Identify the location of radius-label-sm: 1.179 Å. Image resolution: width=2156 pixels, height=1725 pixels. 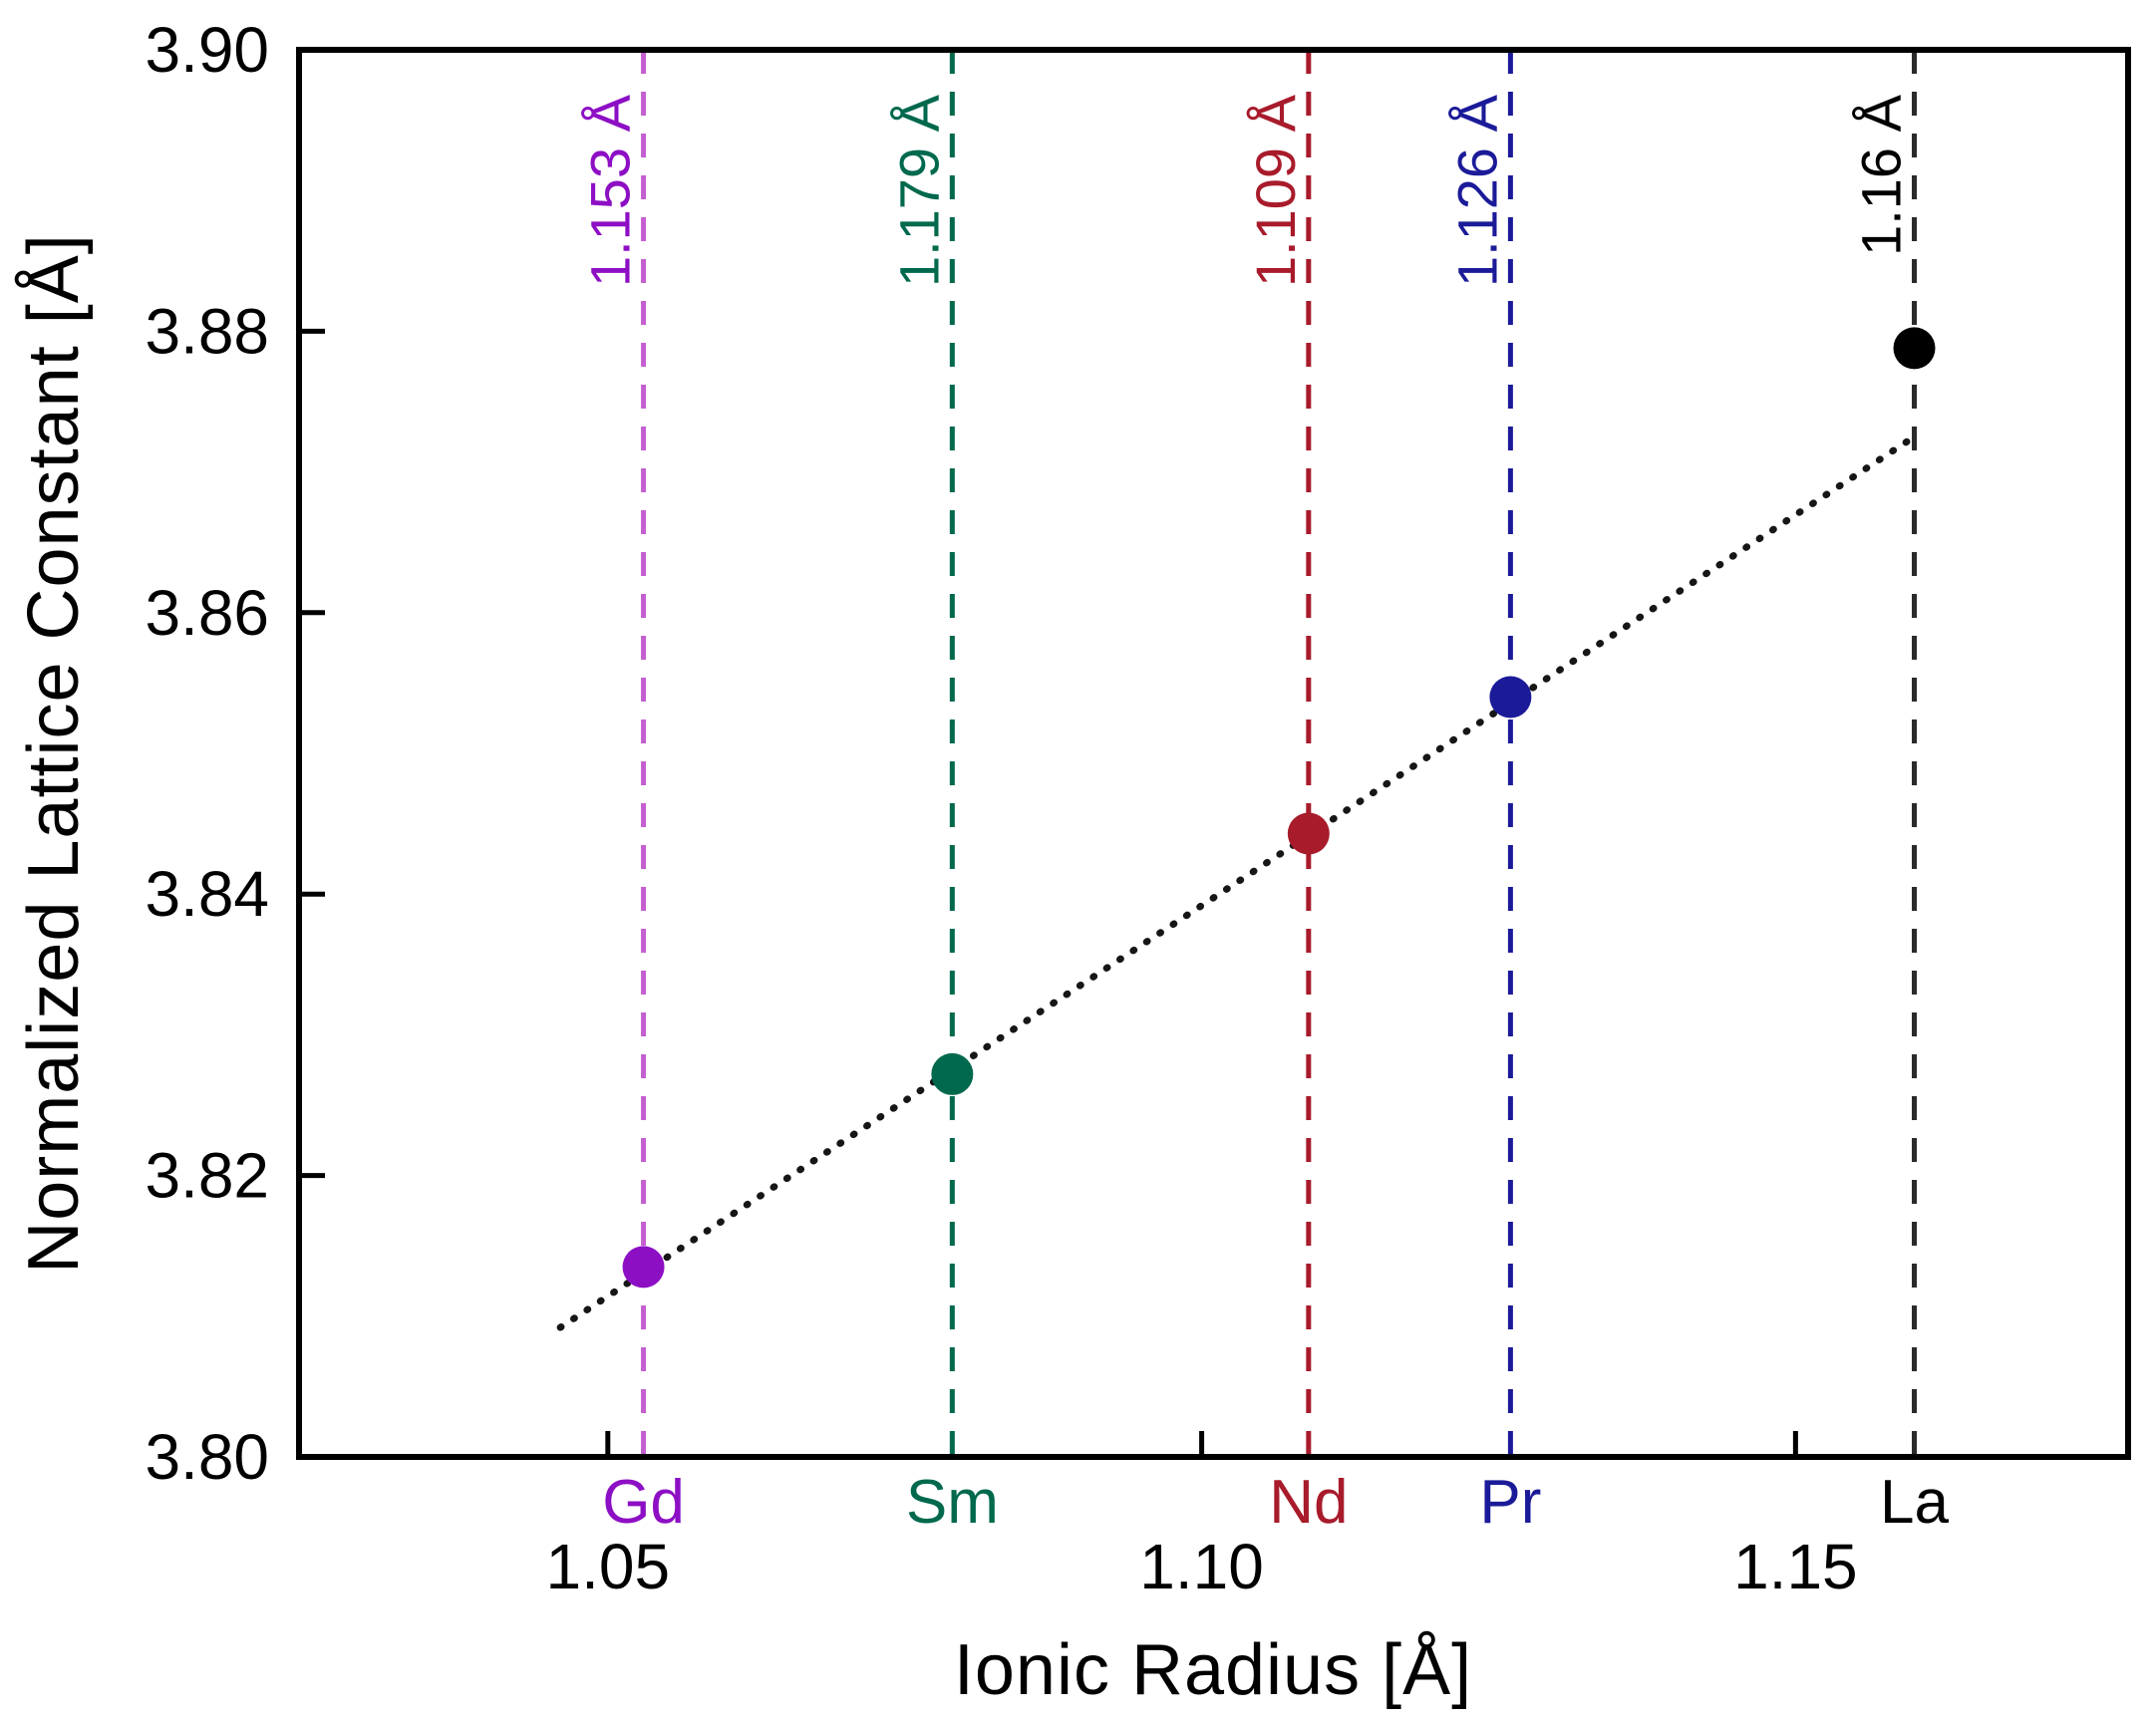
(919, 190).